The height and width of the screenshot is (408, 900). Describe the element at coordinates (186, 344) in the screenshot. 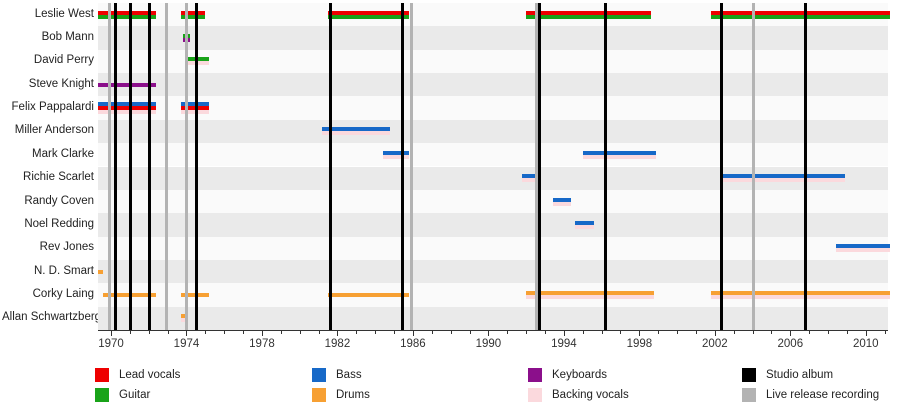

I see `x-axis-tick-label: 1974` at that location.